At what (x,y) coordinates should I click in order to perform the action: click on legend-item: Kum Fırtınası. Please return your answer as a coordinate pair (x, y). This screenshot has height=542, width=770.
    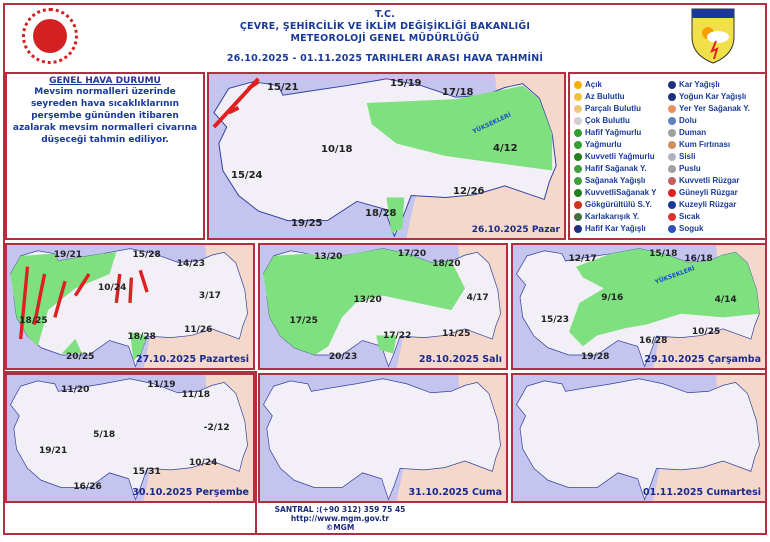
    Looking at the image, I should click on (709, 145).